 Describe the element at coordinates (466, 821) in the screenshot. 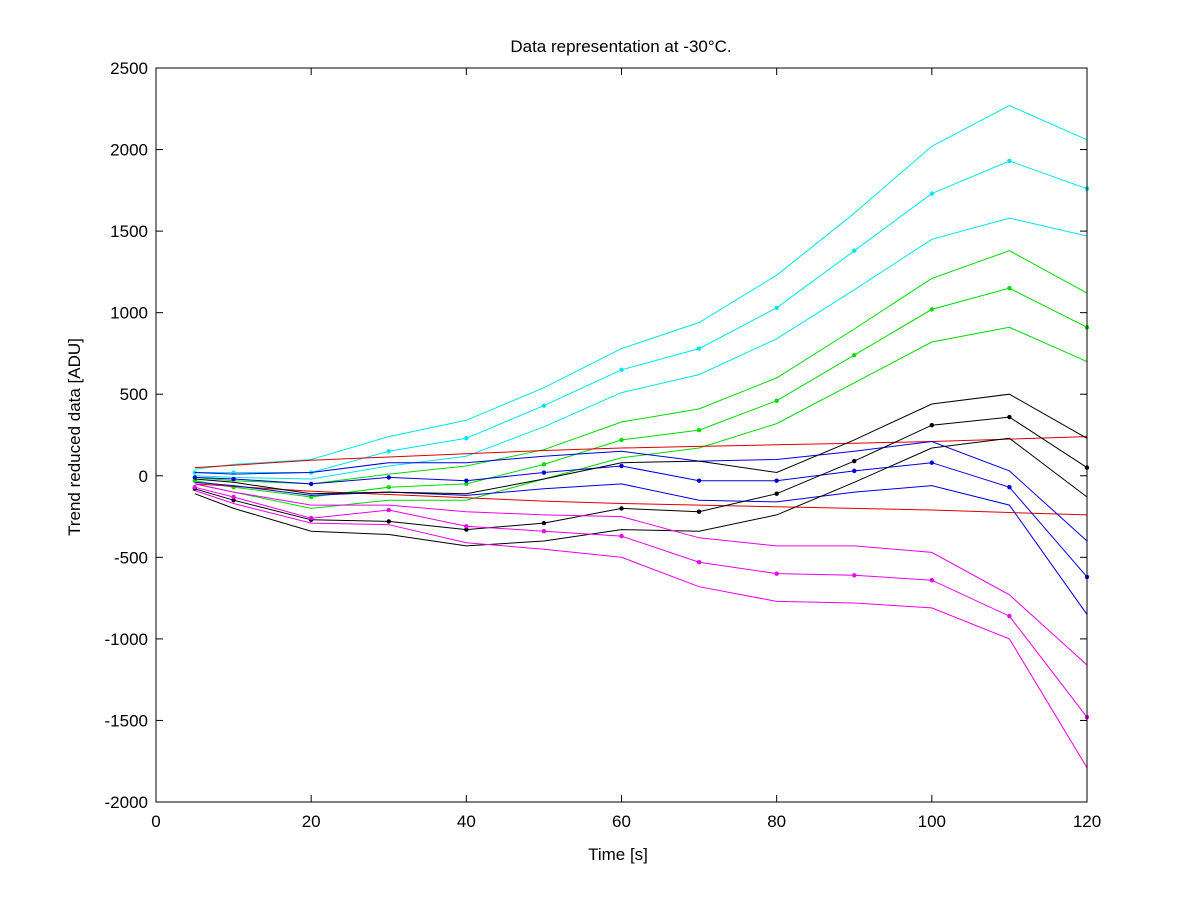

I see `x-tick-label: 40` at that location.